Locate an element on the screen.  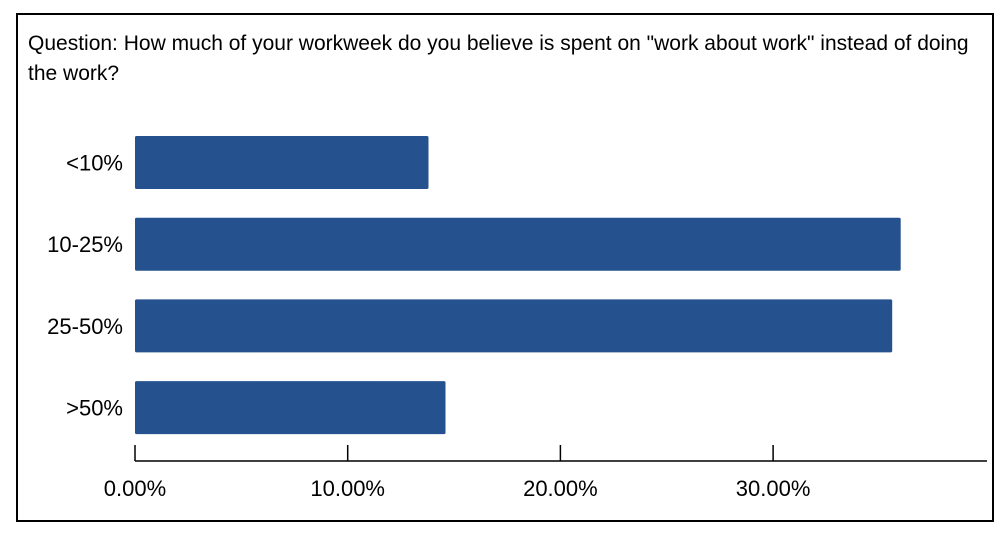
category-label: >50% is located at coordinates (94, 408).